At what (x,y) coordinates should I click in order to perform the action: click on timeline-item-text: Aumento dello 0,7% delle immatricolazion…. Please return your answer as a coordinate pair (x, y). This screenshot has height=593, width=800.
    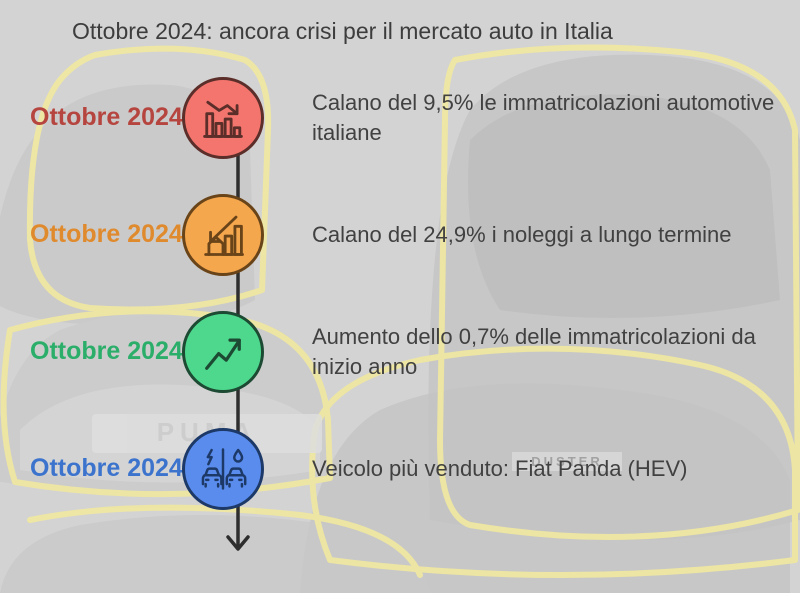
    Looking at the image, I should click on (534, 351).